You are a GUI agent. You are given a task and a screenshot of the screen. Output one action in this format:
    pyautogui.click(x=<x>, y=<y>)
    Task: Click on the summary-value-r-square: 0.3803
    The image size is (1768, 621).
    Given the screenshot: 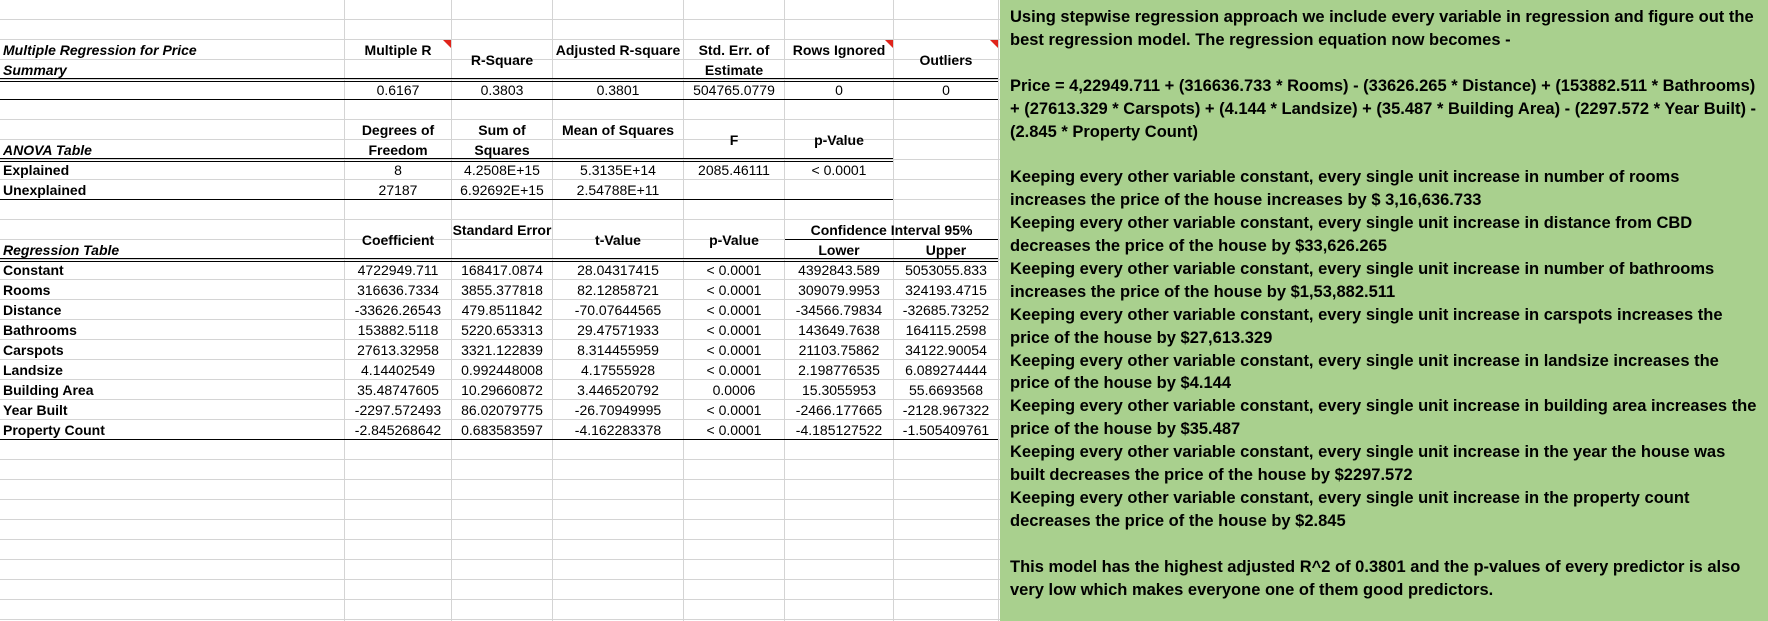 What is the action you would take?
    pyautogui.click(x=502, y=90)
    